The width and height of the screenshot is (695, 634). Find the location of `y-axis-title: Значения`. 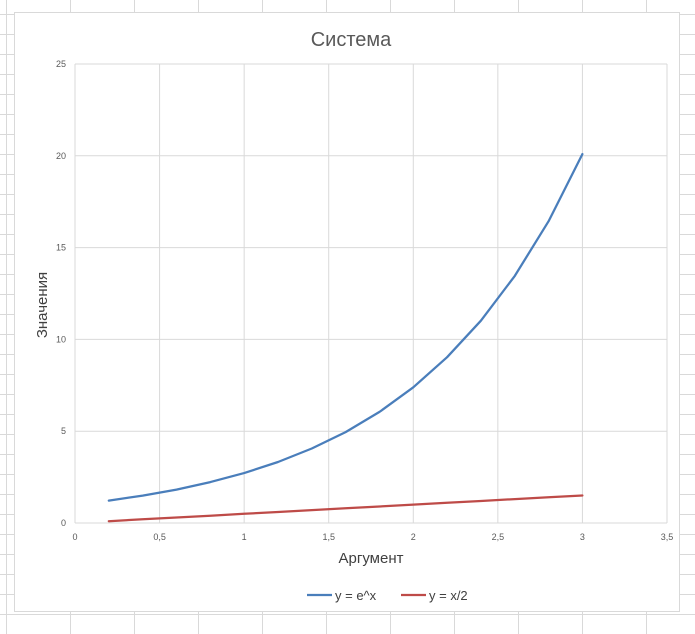

y-axis-title: Значения is located at coordinates (42, 305).